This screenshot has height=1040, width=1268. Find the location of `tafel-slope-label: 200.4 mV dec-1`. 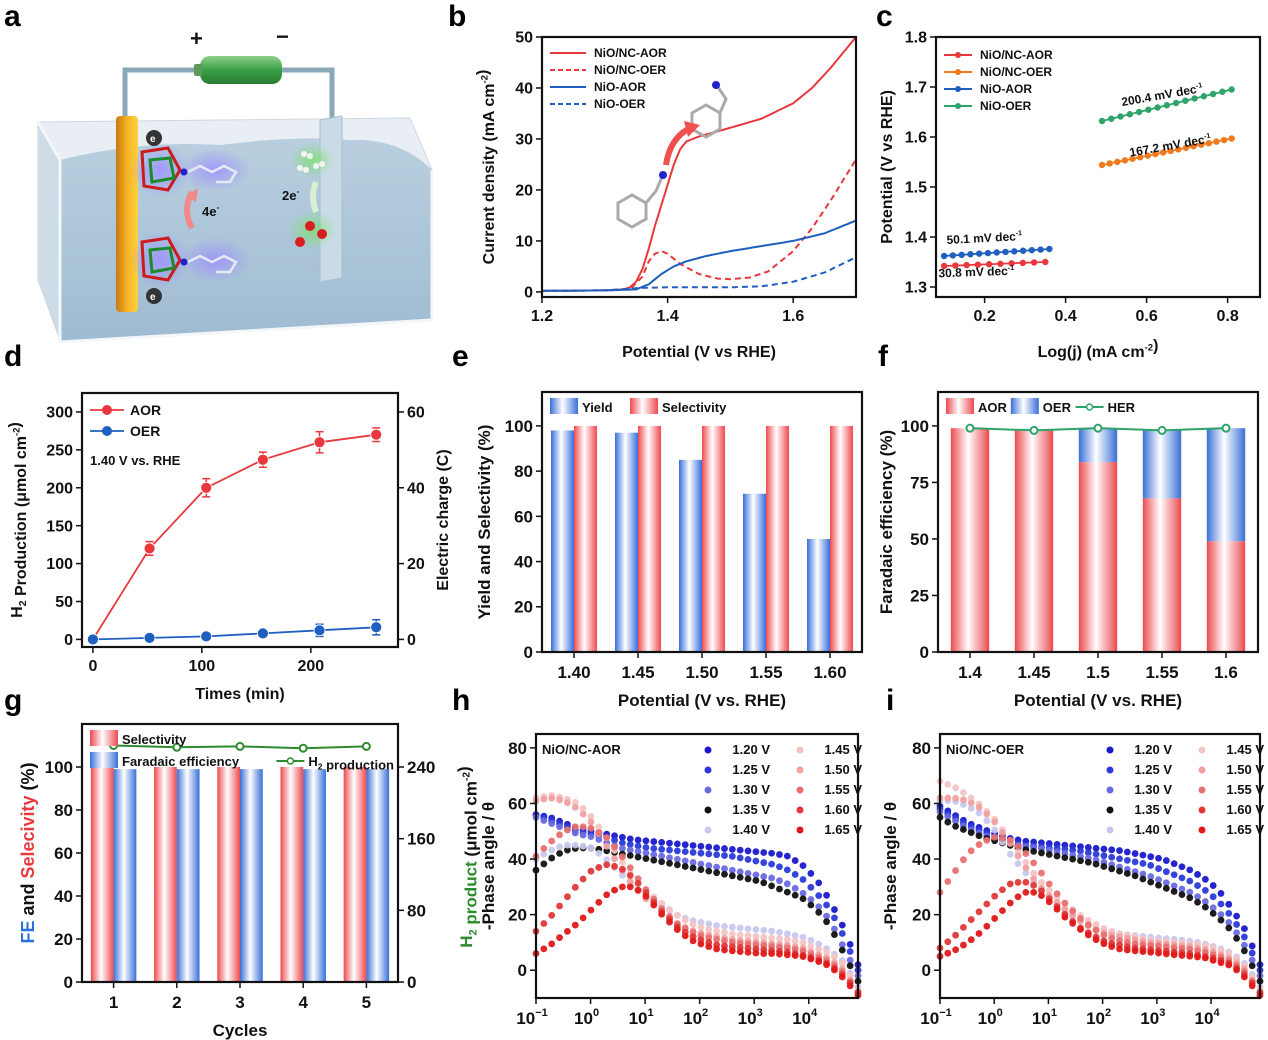

tafel-slope-label: 200.4 mV dec-1 is located at coordinates (1162, 94).